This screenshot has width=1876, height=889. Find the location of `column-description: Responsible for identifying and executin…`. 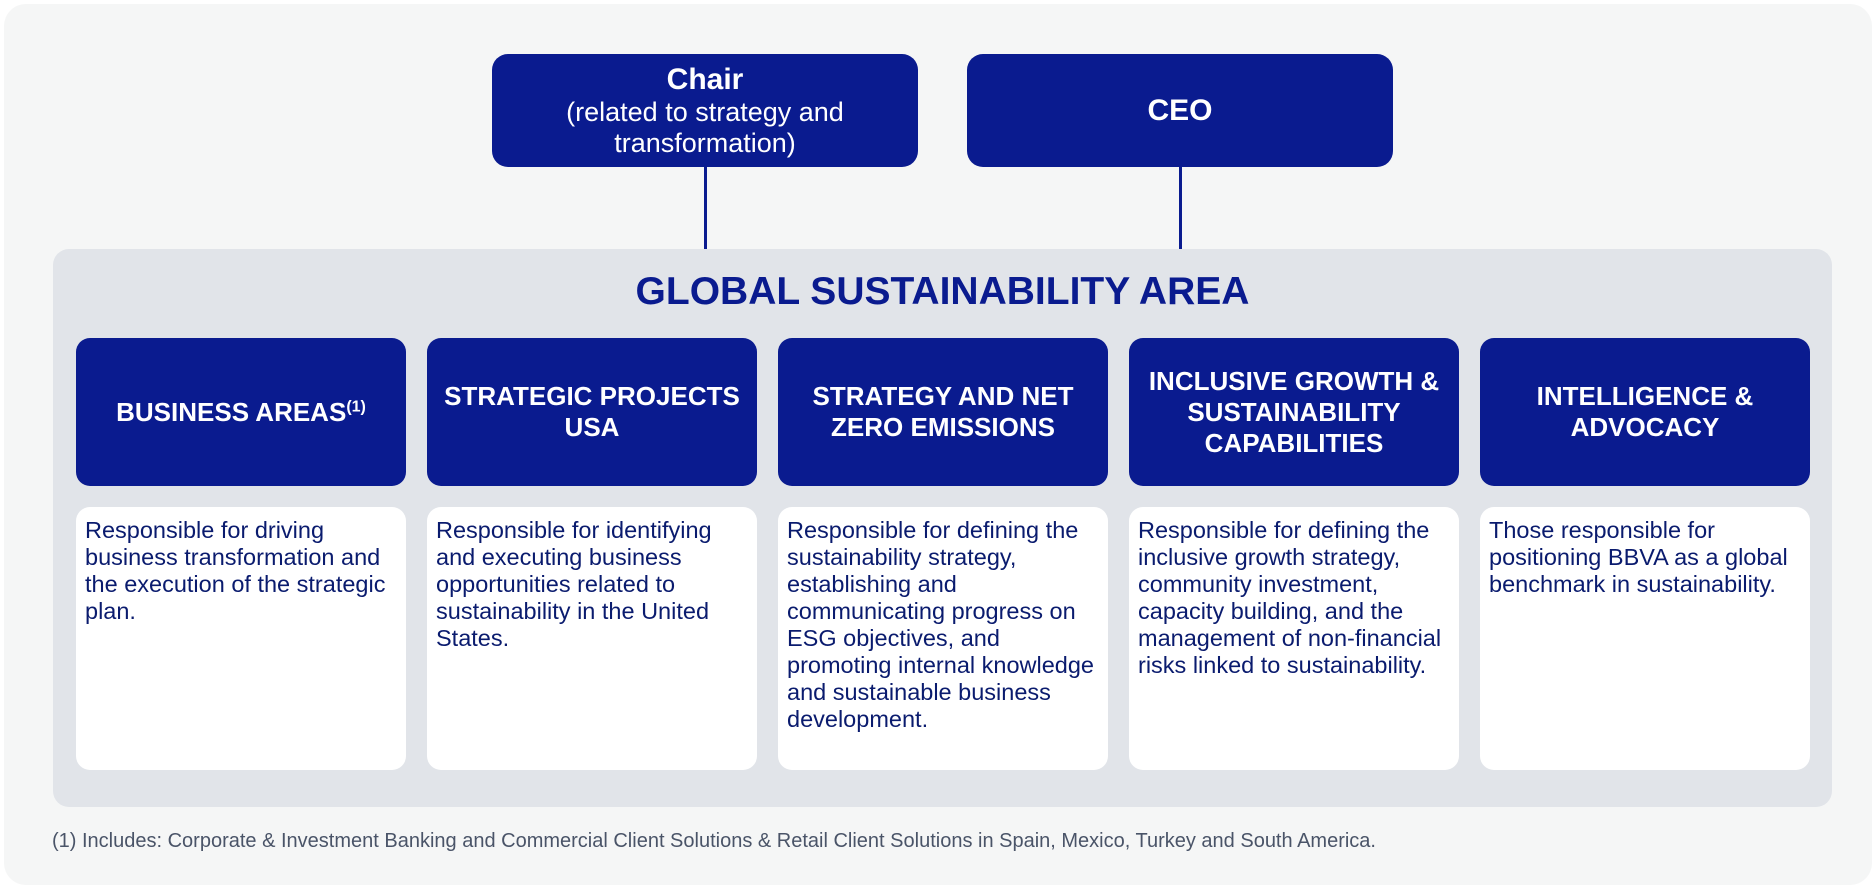

column-description: Responsible for identifying and executin… is located at coordinates (592, 638).